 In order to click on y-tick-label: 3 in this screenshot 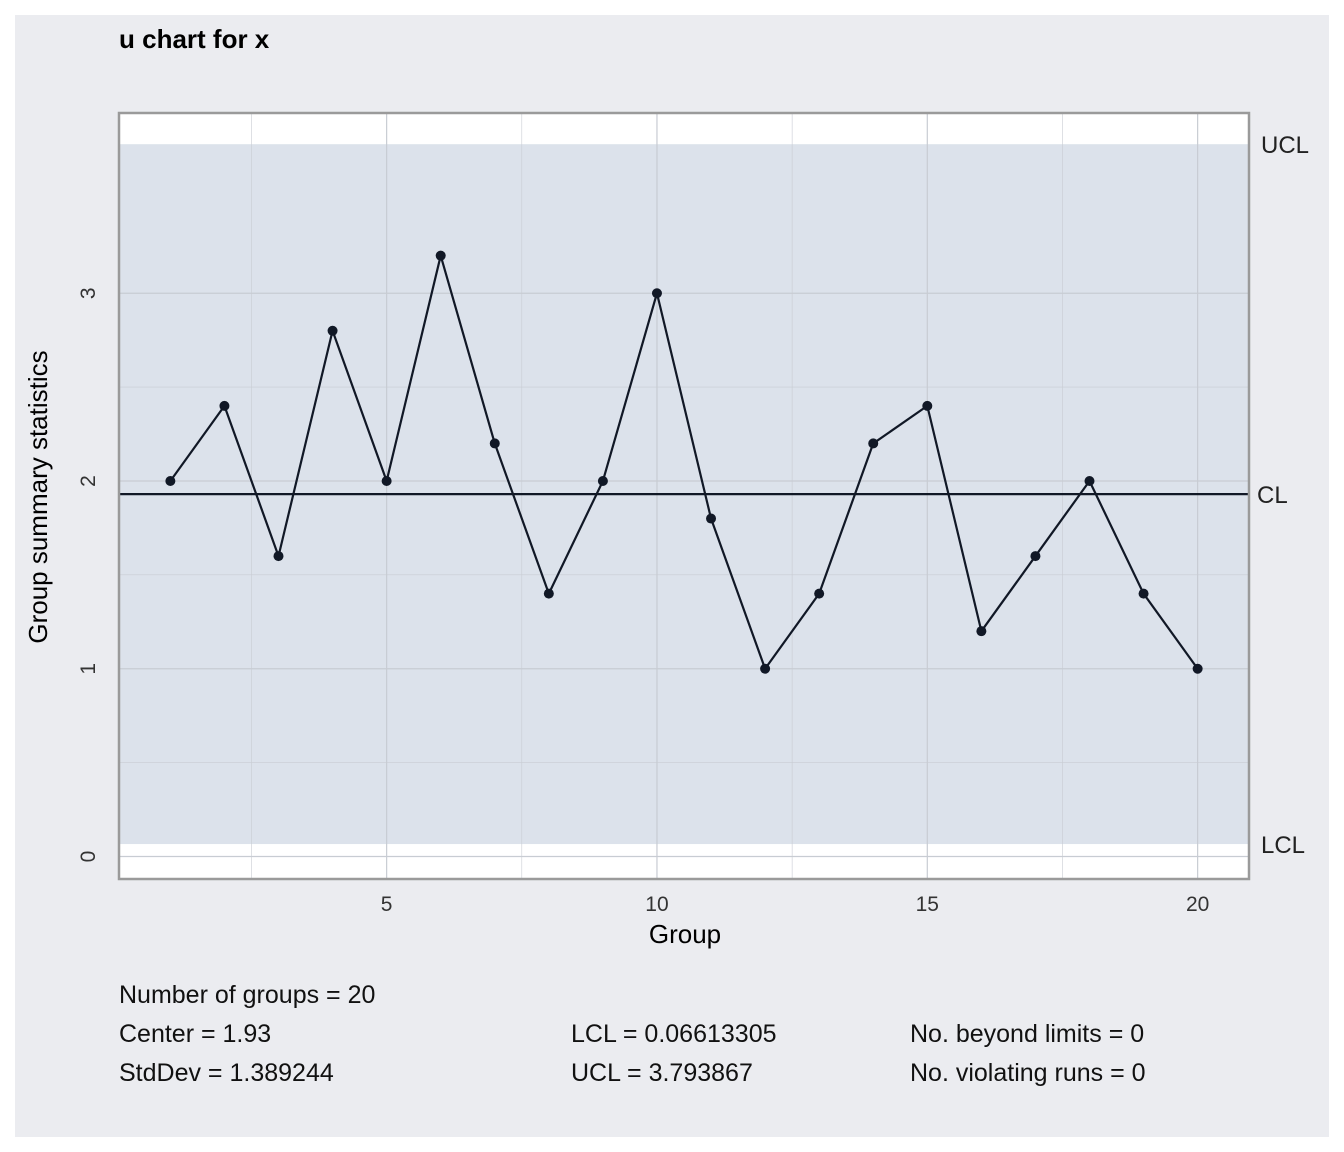, I will do `click(88, 293)`.